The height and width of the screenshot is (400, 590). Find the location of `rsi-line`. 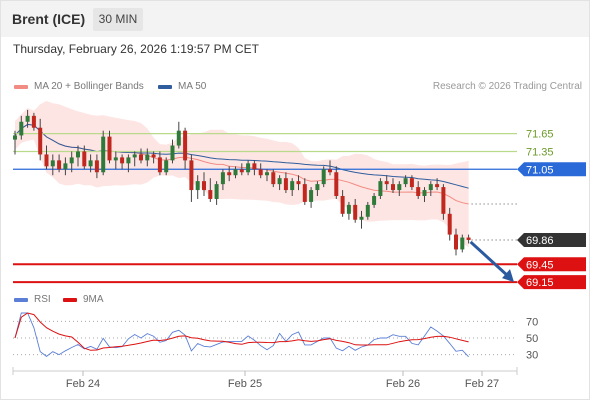

rsi-line is located at coordinates (241, 335).